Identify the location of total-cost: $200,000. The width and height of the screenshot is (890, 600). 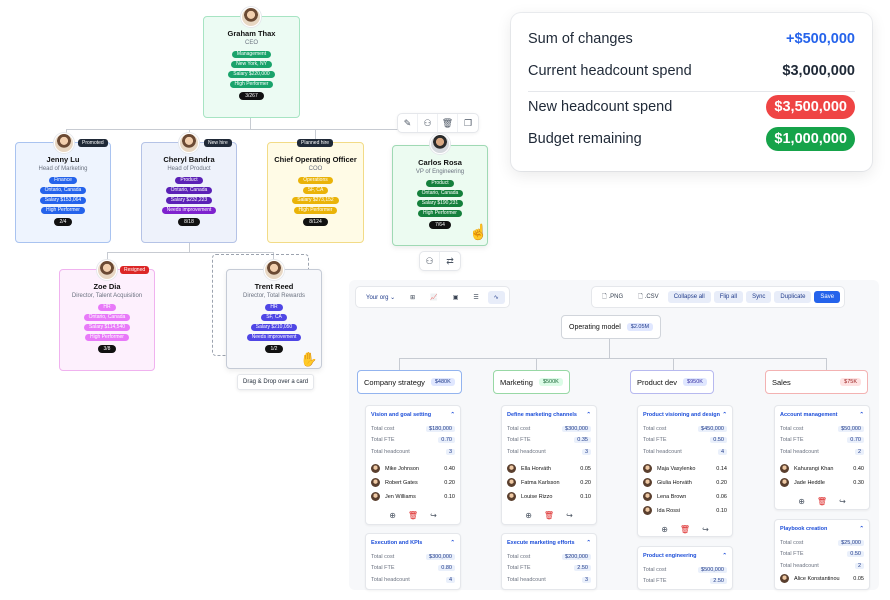
(576, 556).